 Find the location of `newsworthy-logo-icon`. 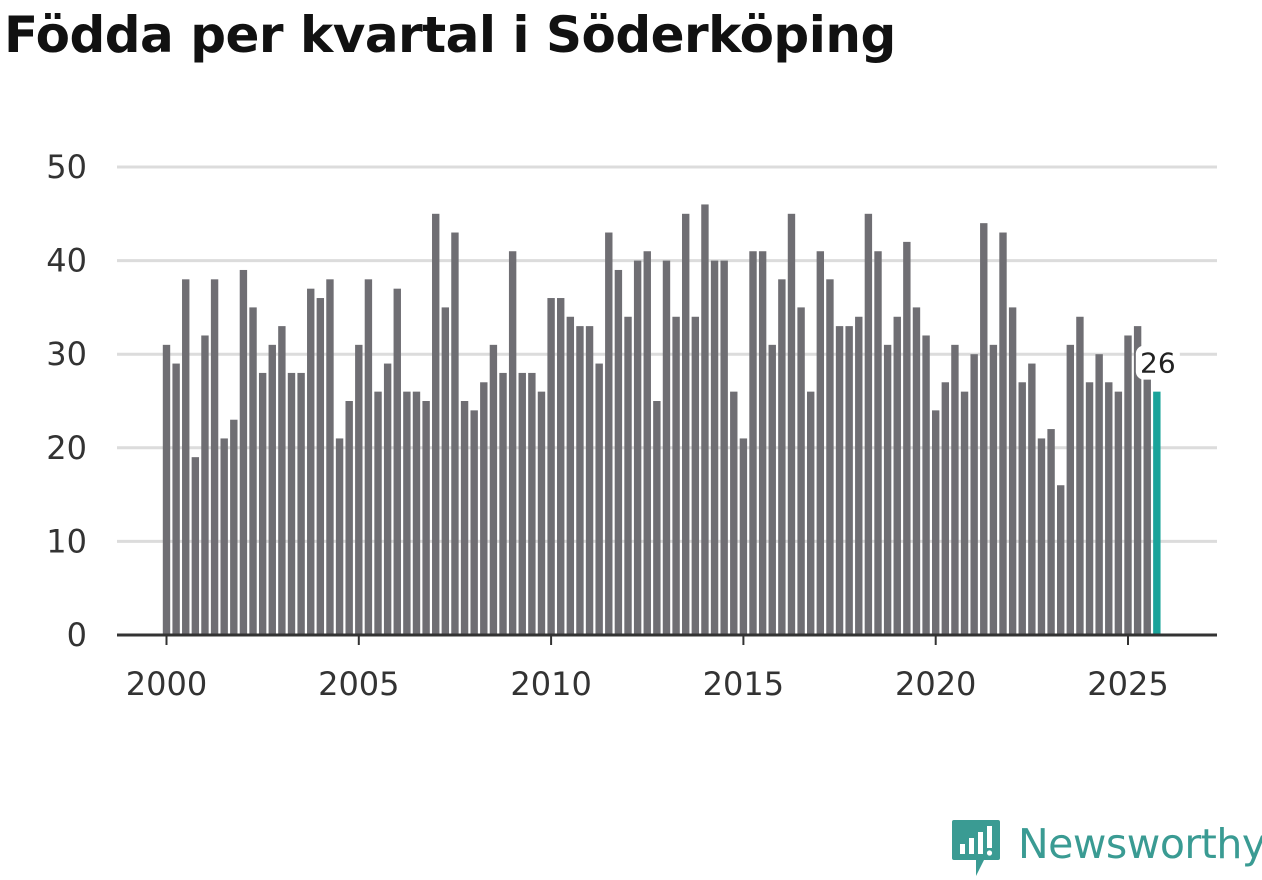

newsworthy-logo-icon is located at coordinates (976, 848).